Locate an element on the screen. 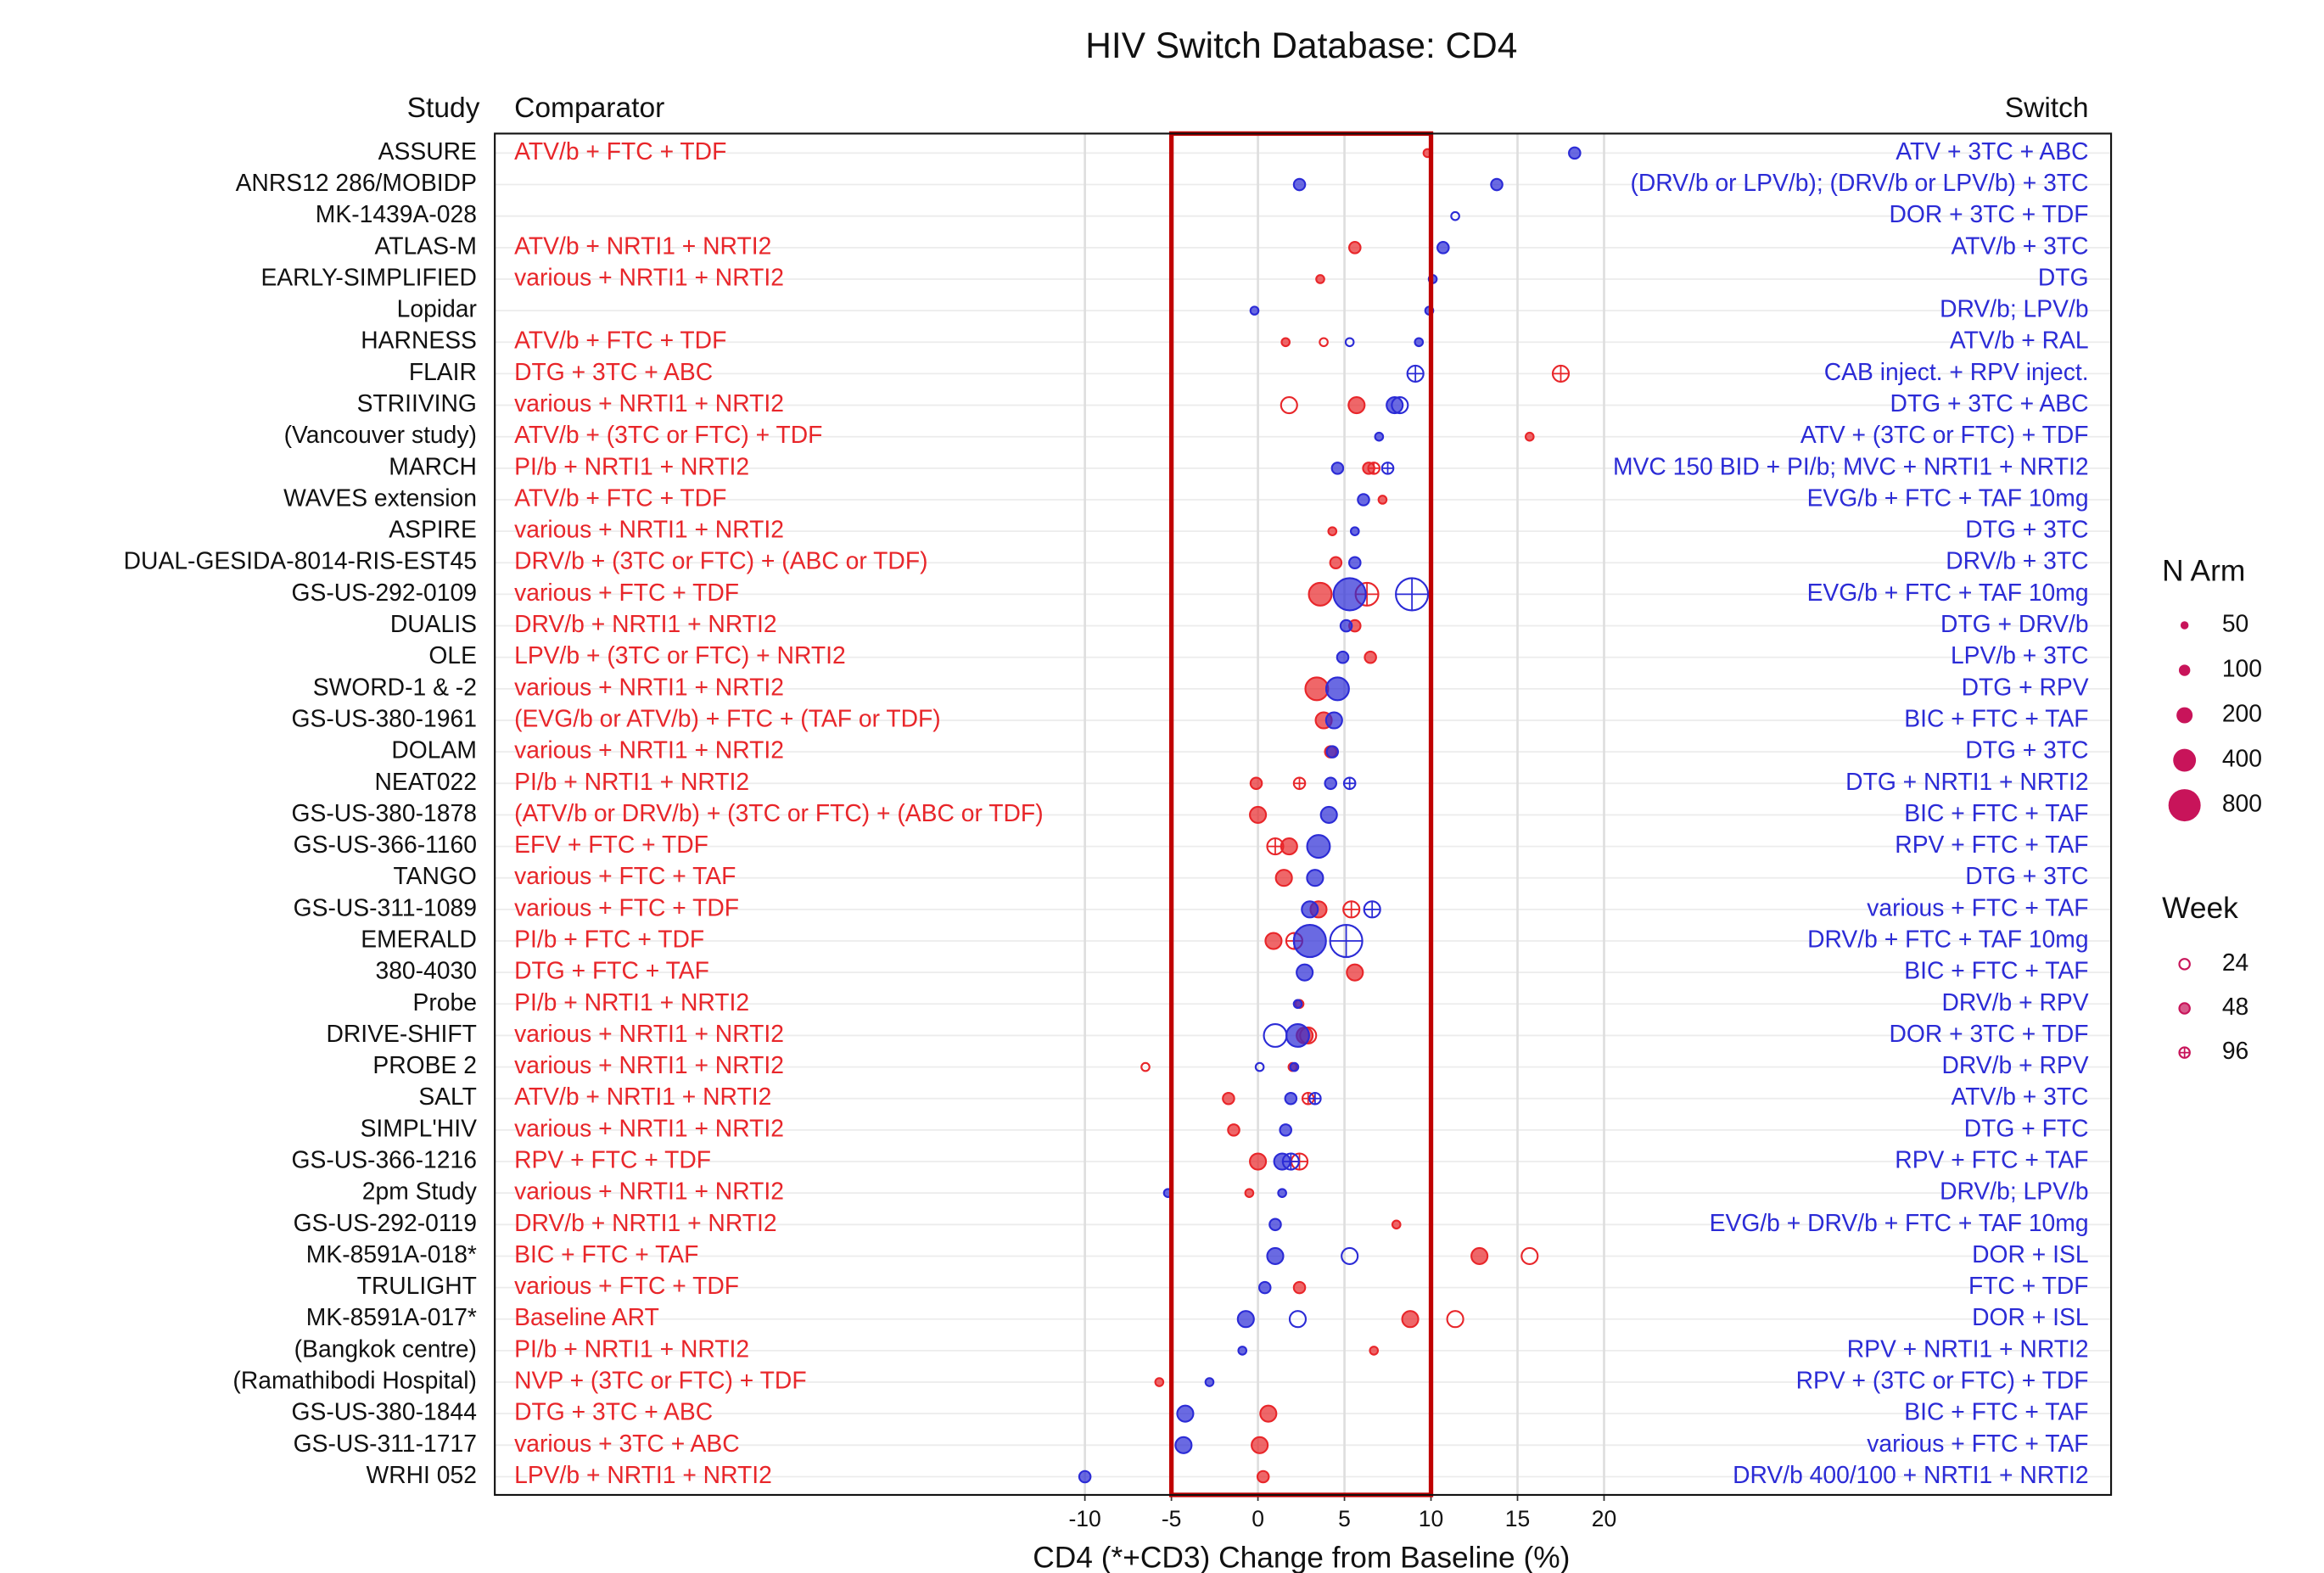 Image resolution: width=2324 pixels, height=1573 pixels. size-legend-title: N Arm is located at coordinates (2204, 572).